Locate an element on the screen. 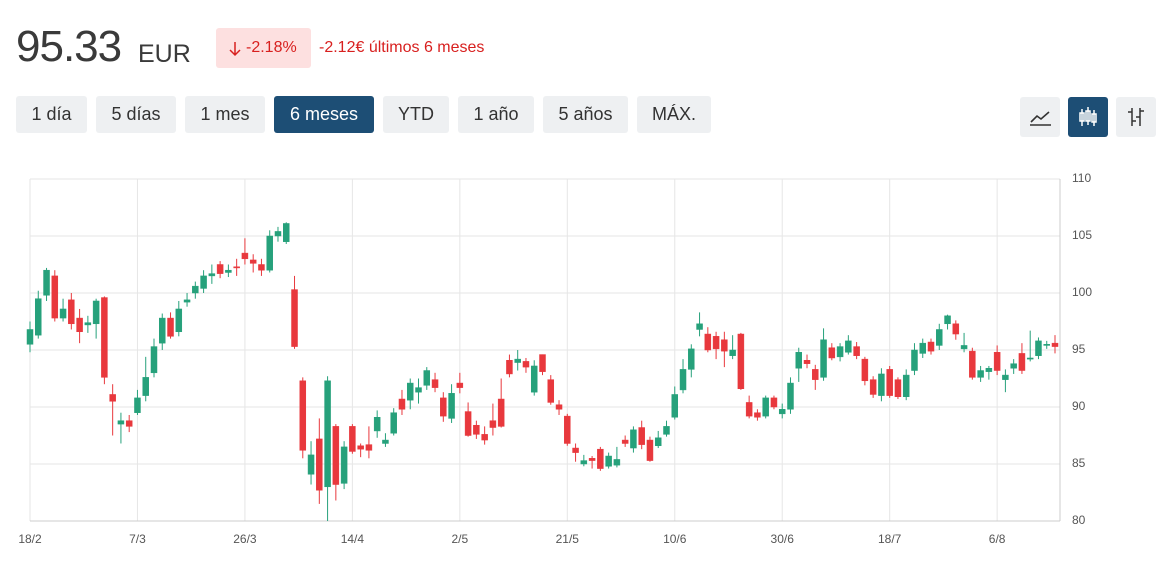  change-pct: -2.18% is located at coordinates (271, 47).